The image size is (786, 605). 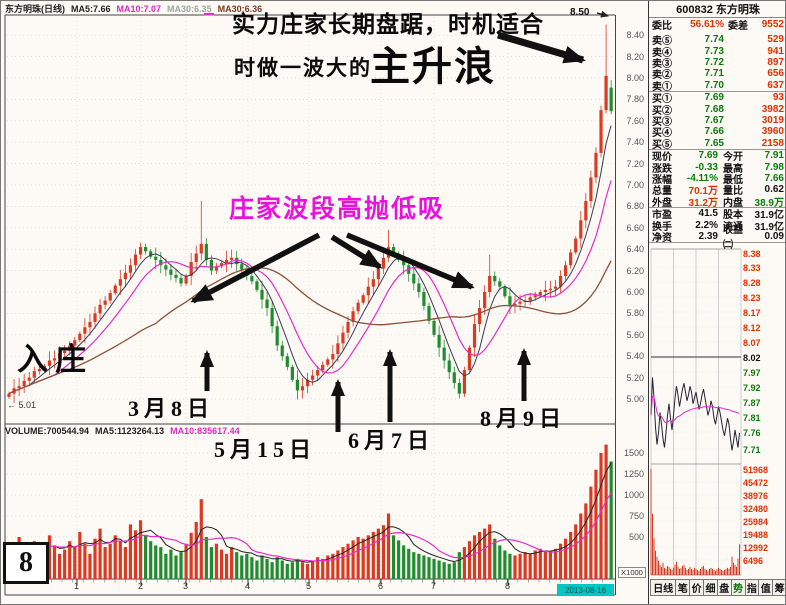 What do you see at coordinates (77, 586) in the screenshot?
I see `month-label: 1` at bounding box center [77, 586].